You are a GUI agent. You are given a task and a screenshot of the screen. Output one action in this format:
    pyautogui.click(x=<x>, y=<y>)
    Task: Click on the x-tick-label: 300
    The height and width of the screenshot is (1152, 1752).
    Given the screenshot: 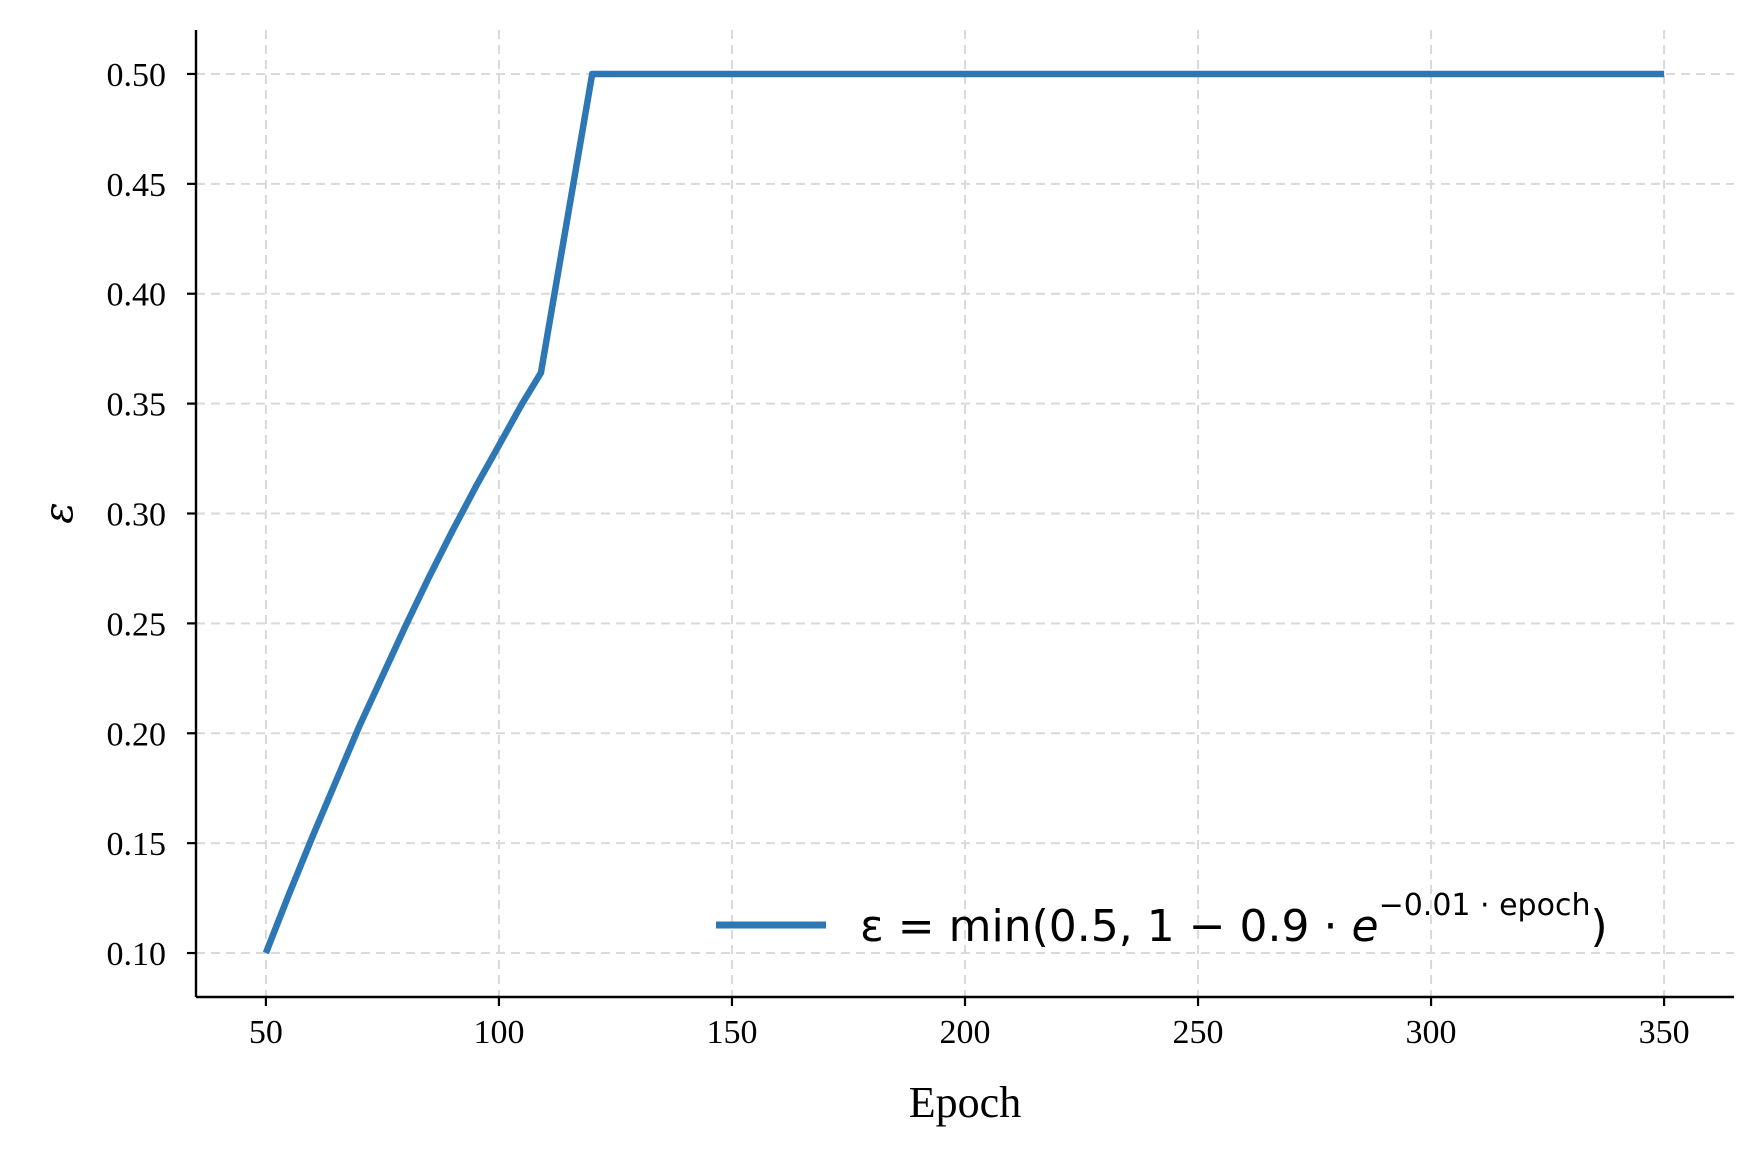 What is the action you would take?
    pyautogui.click(x=1431, y=1032)
    